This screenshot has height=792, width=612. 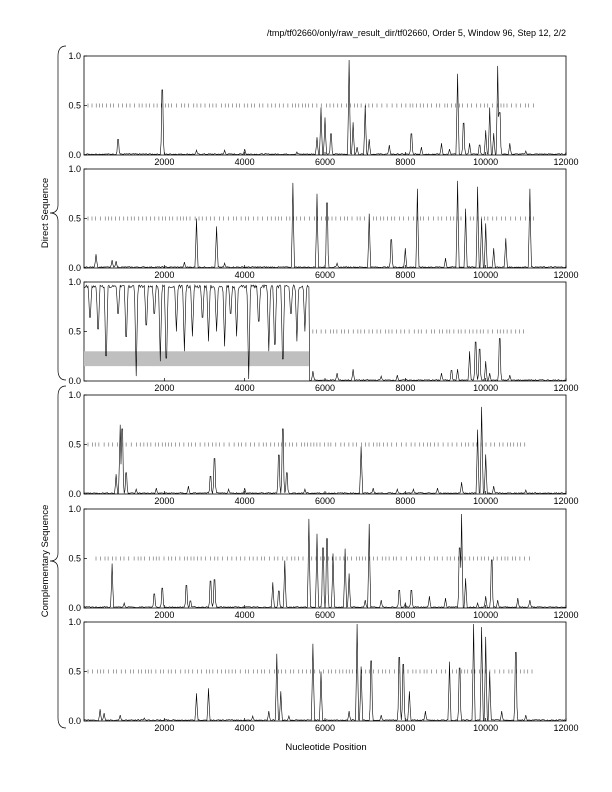 I want to click on direct-group-brace, so click(x=58, y=213).